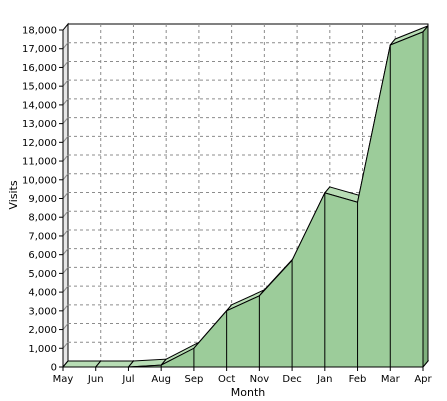 The width and height of the screenshot is (447, 401). I want to click on x-tick-label: Mar, so click(391, 379).